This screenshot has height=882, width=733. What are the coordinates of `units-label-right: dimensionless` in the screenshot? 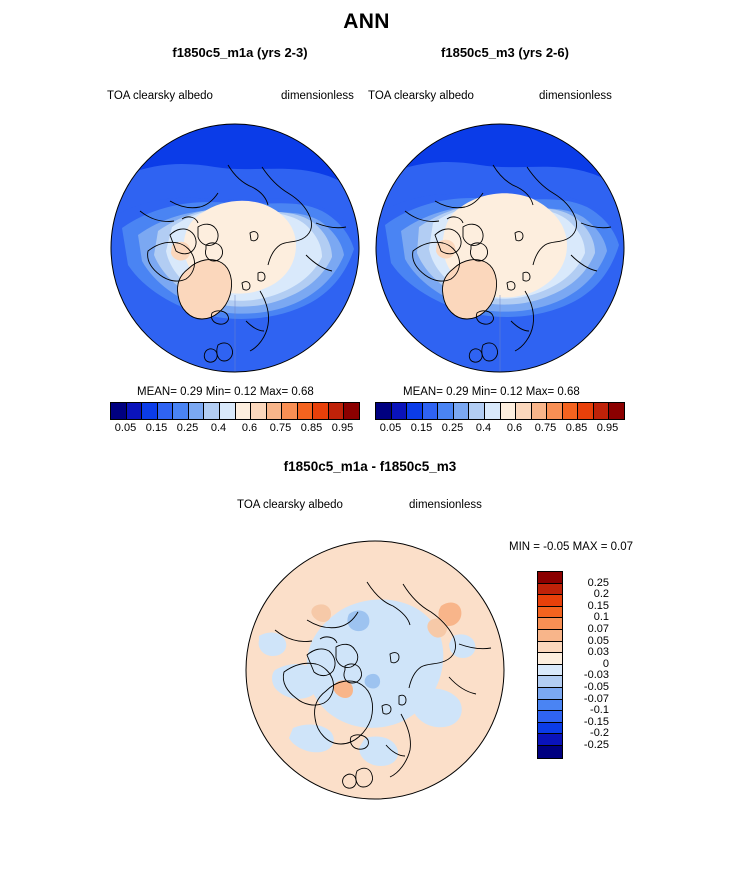 It's located at (575, 96).